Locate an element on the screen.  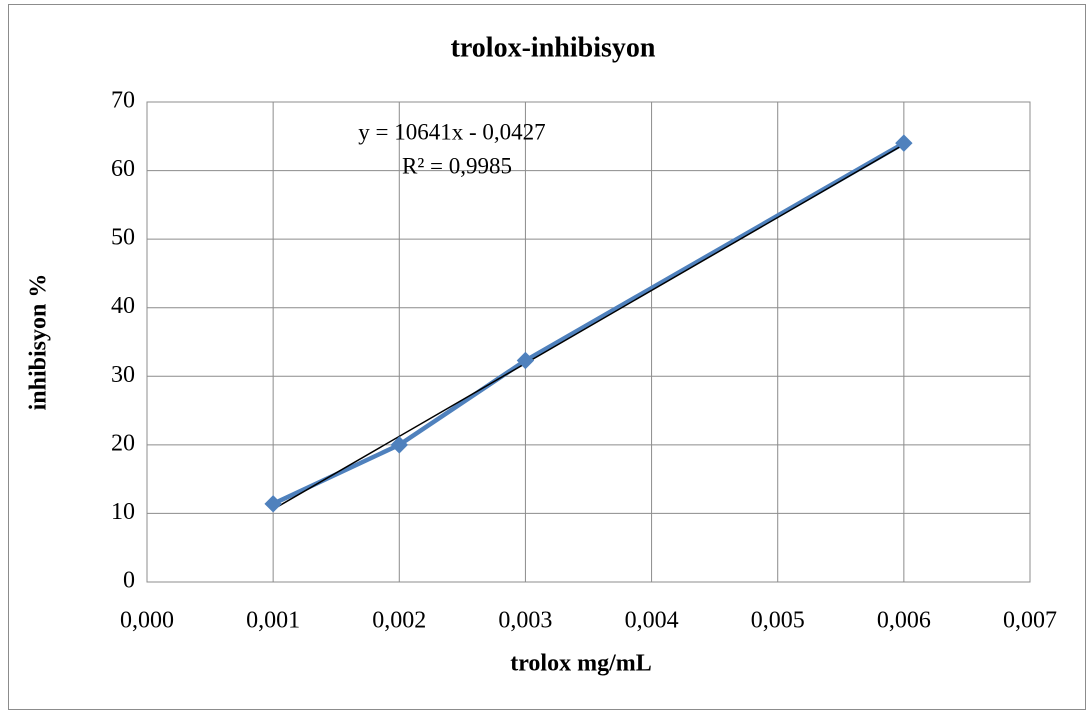
y-tick-label: 20 is located at coordinates (123, 443).